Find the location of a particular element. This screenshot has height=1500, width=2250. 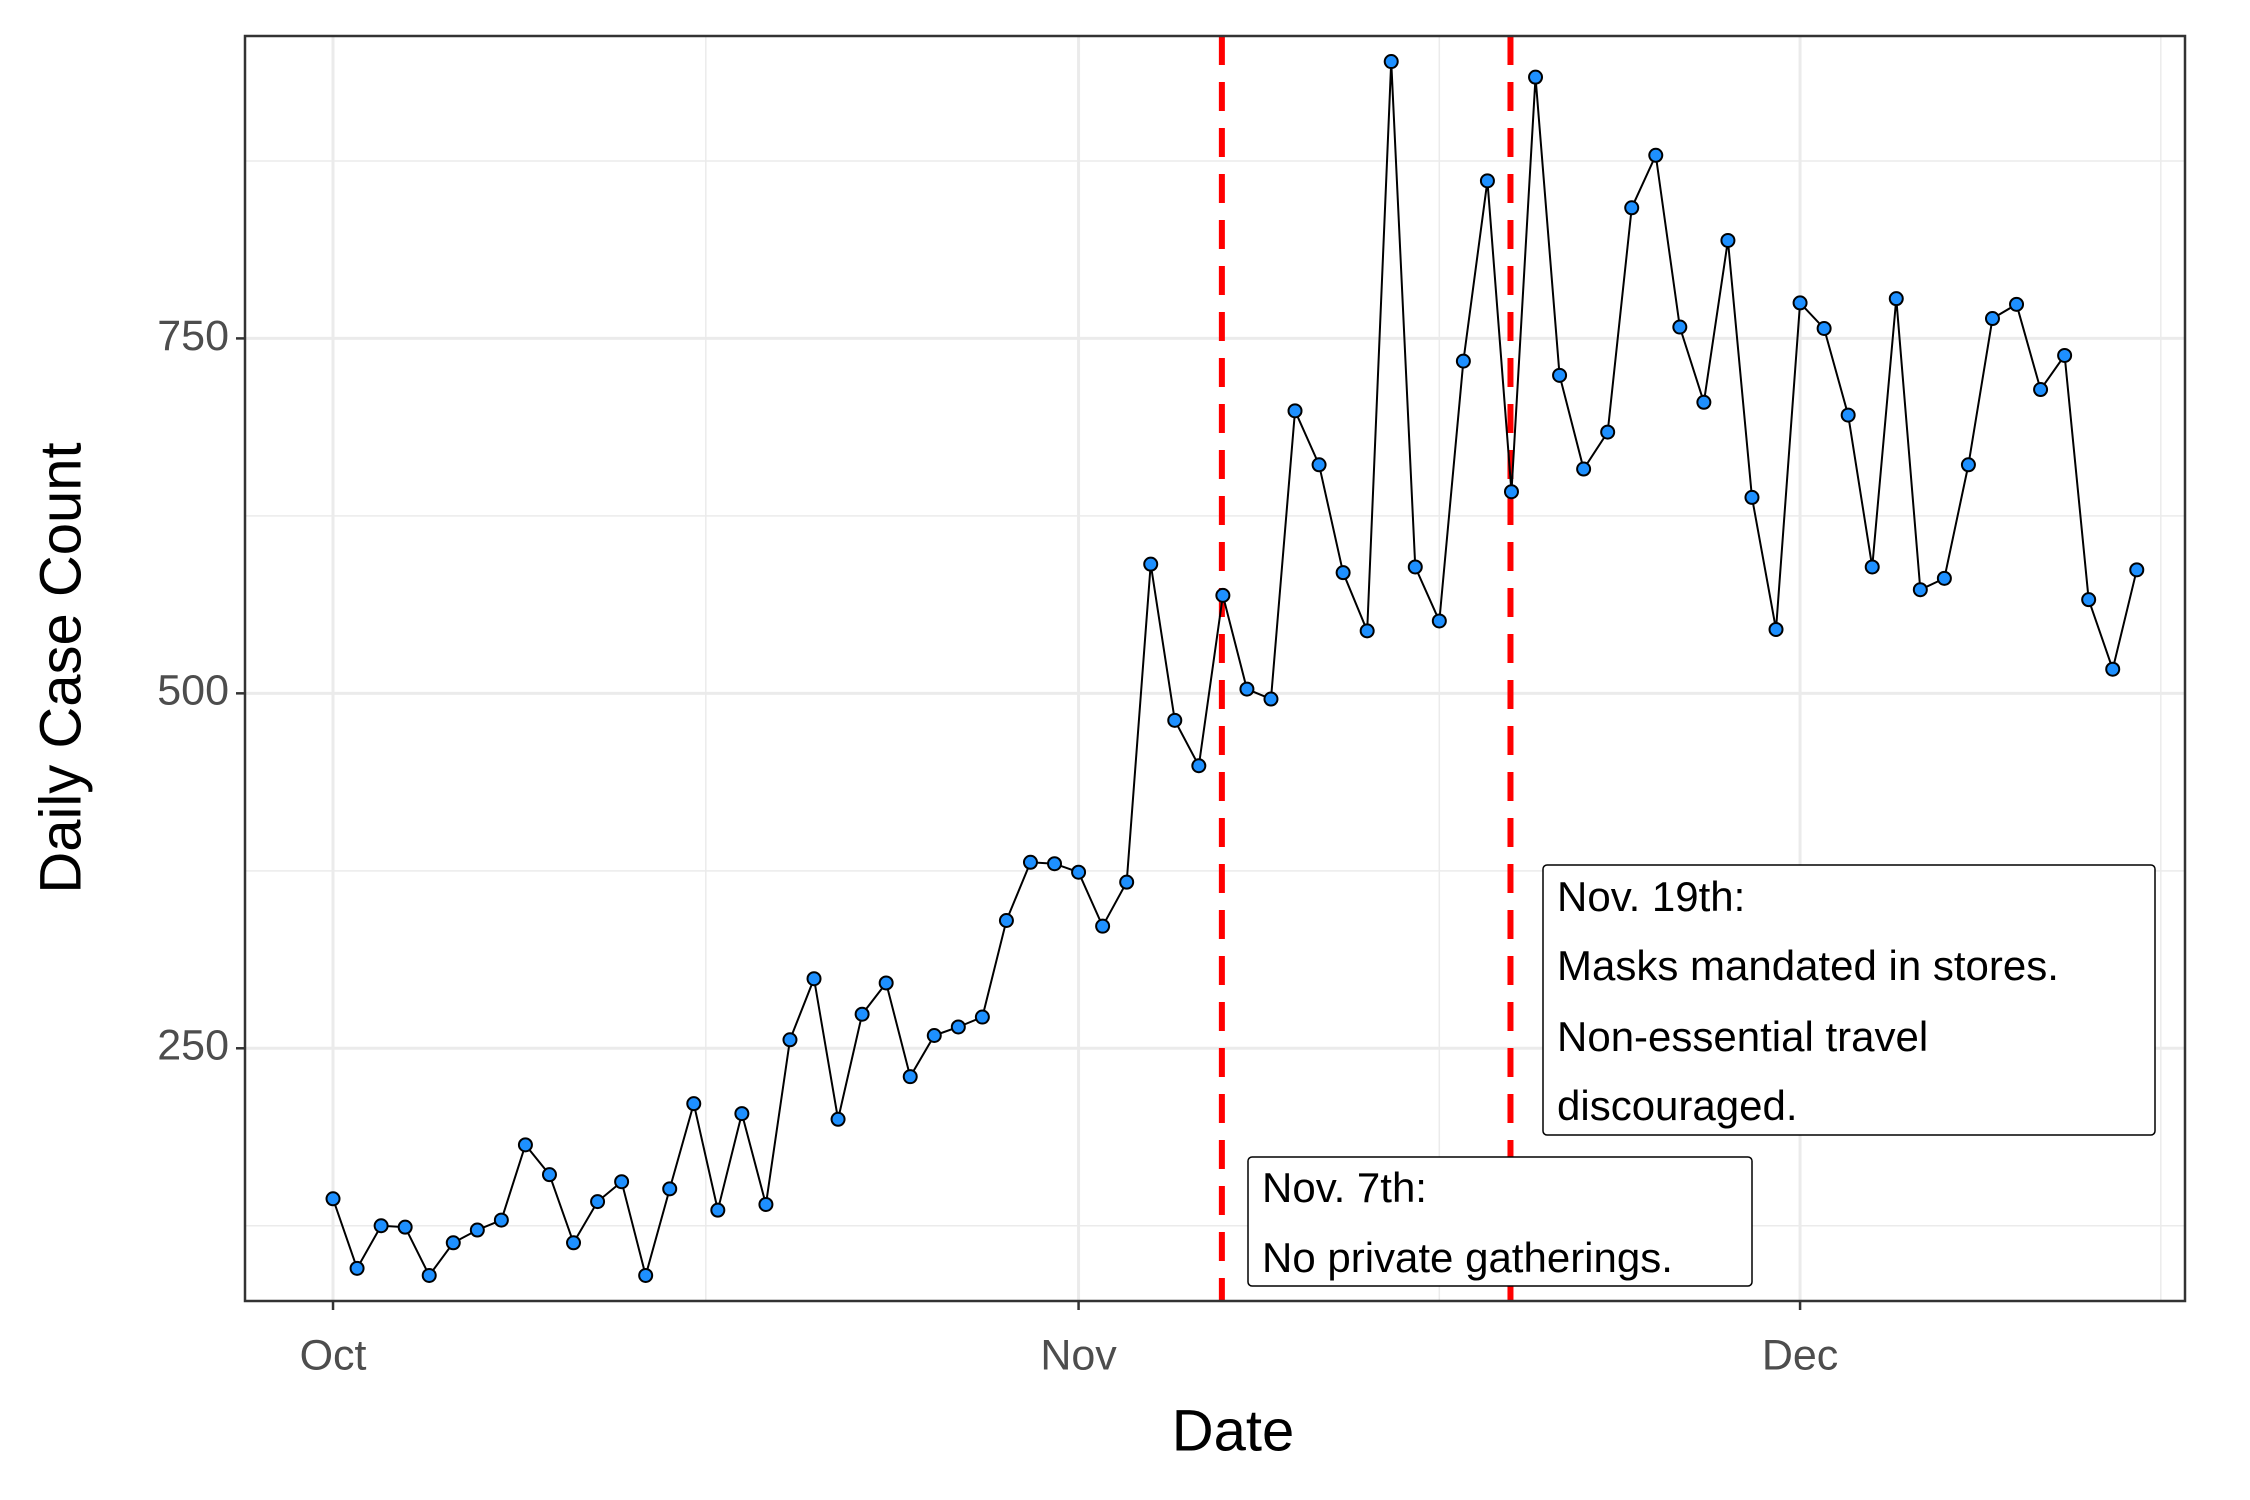

annotation-text: Nov. 19th: is located at coordinates (1651, 896).